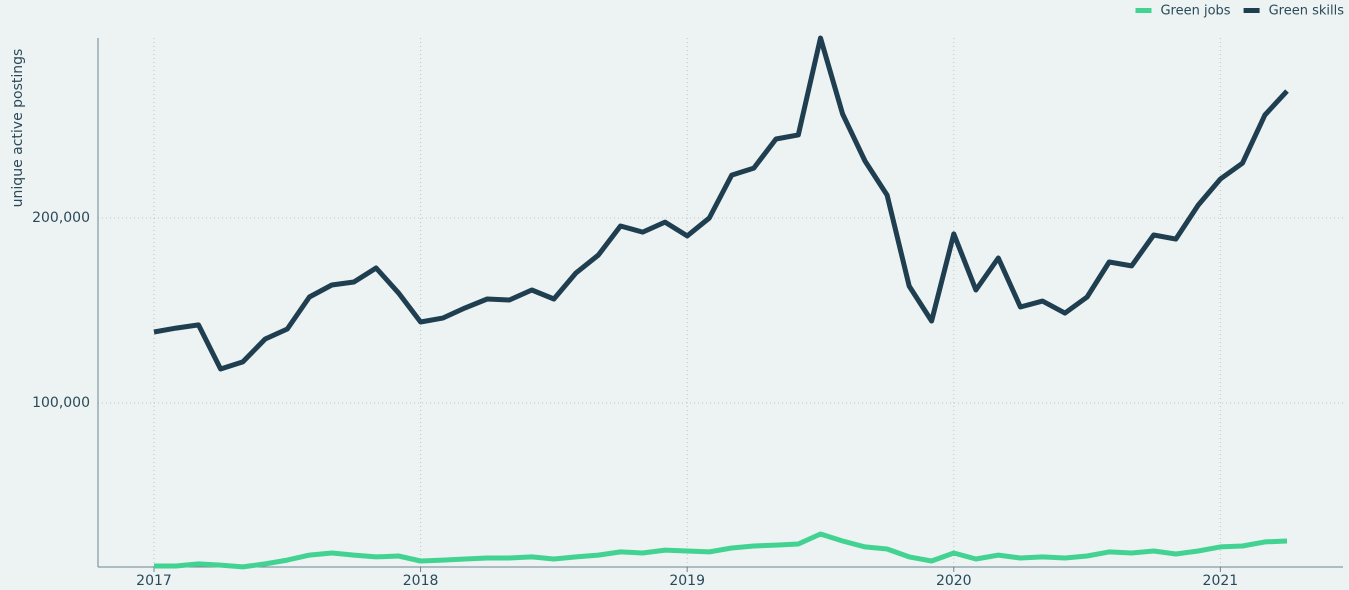  I want to click on y-tick-label: 100,000, so click(61, 403).